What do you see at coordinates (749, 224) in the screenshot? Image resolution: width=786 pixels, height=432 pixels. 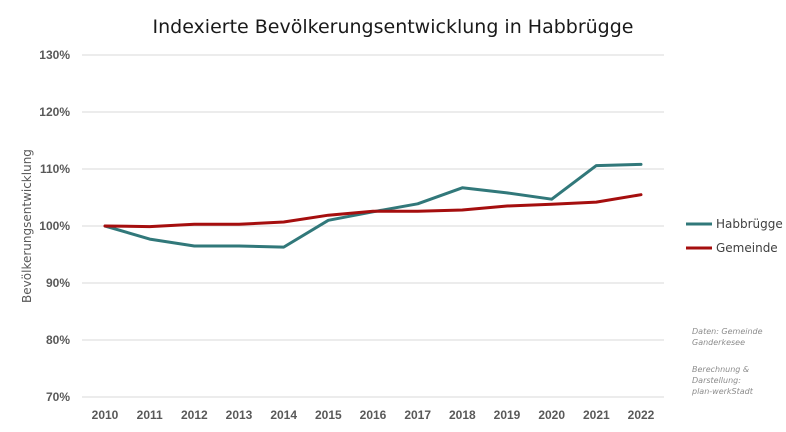 I see `legend-label: Habbrügge` at bounding box center [749, 224].